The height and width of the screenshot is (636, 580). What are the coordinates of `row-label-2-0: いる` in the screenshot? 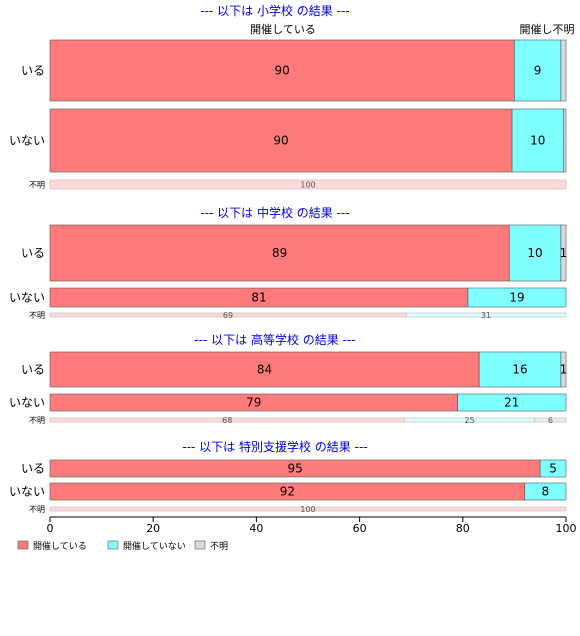 It's located at (33, 370).